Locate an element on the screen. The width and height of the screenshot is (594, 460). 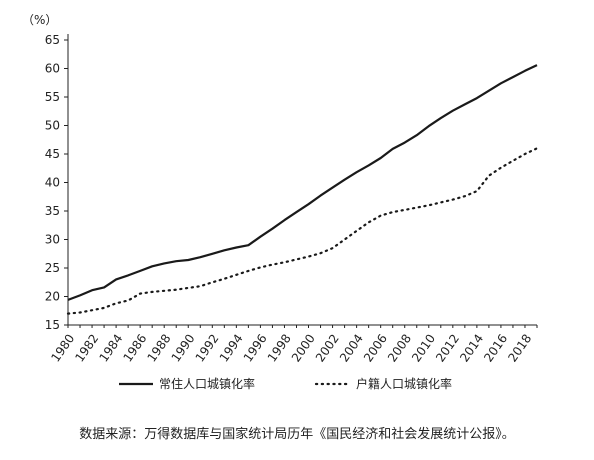
y-axis-unit-label: （%） is located at coordinates (39, 20).